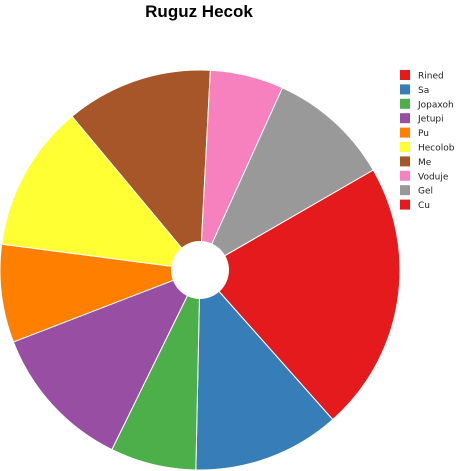 This screenshot has height=471, width=458. Describe the element at coordinates (141, 170) in the screenshot. I see `pie-slice-me` at that location.